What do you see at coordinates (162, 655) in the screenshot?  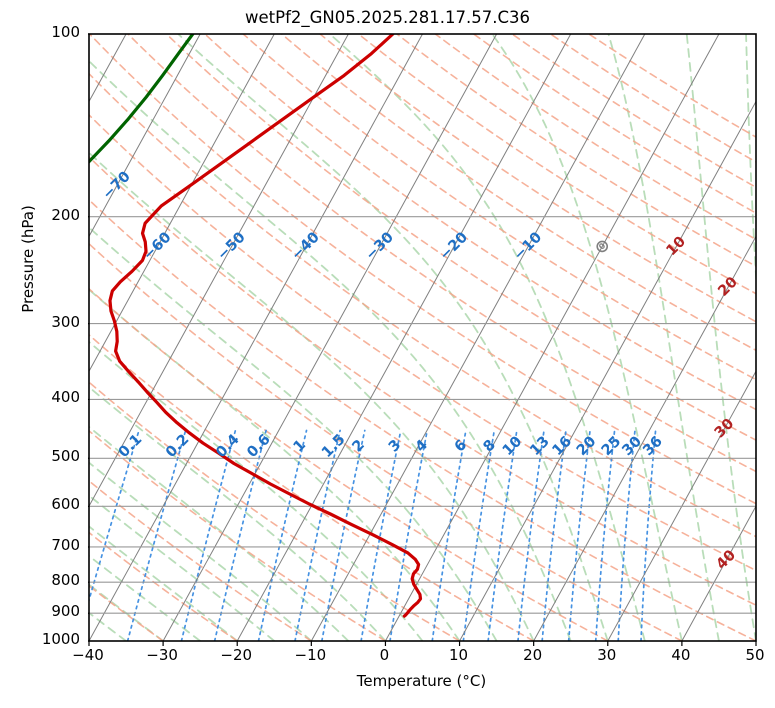 I see `x-tick--30: −30` at bounding box center [162, 655].